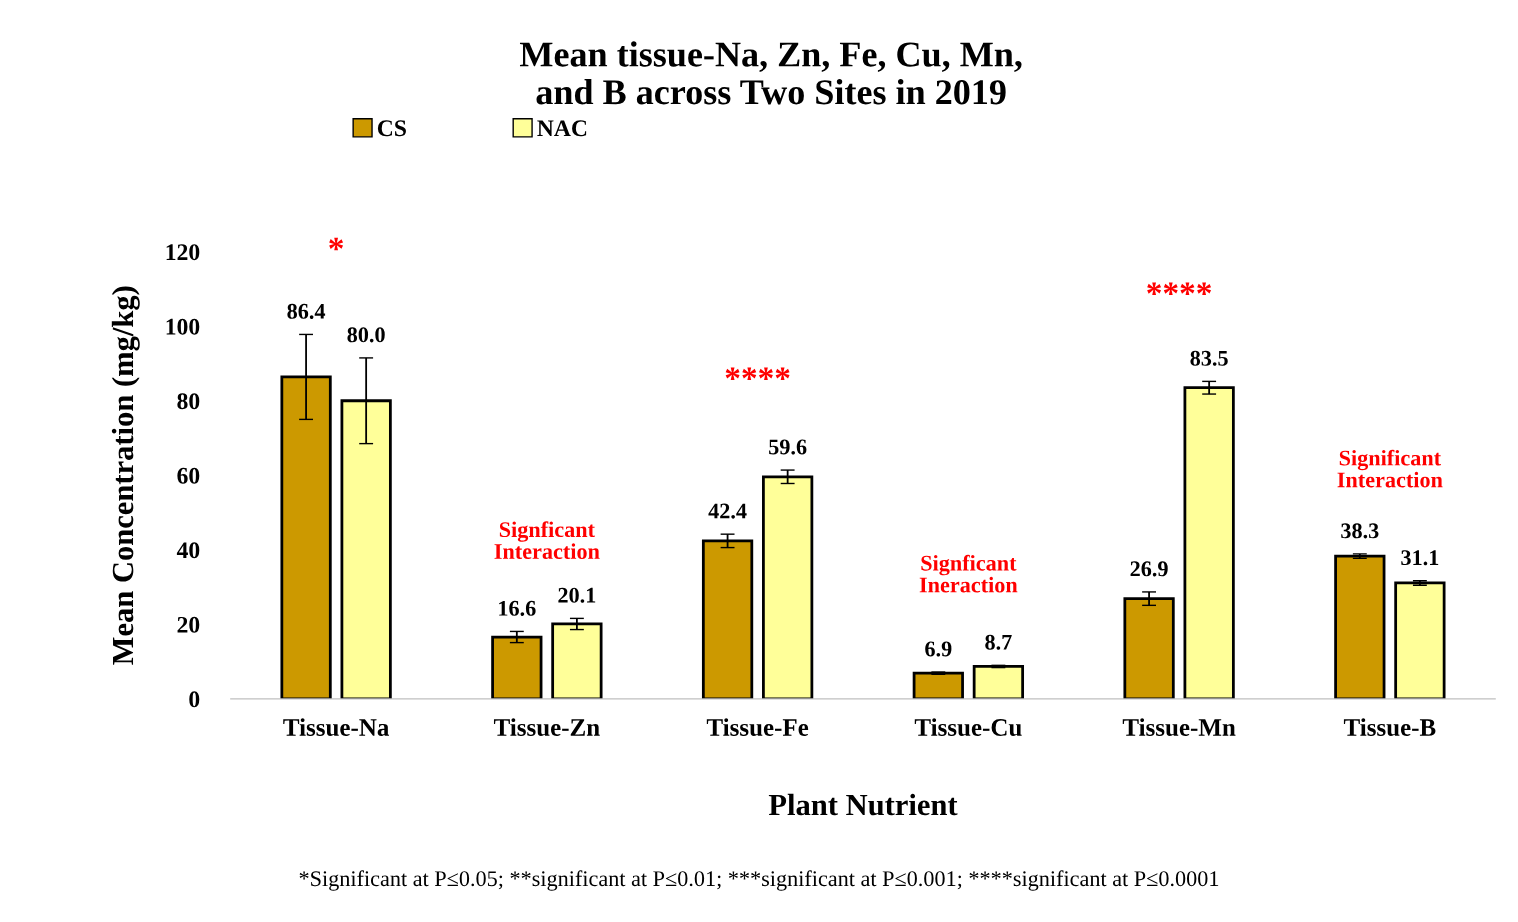 This screenshot has width=1518, height=922. What do you see at coordinates (759, 880) in the screenshot?
I see `text: *Significant at P≤0.05; **significant at P≤0.01; ***significant at P≤0.001; ****significant at P≤0.0001` at bounding box center [759, 880].